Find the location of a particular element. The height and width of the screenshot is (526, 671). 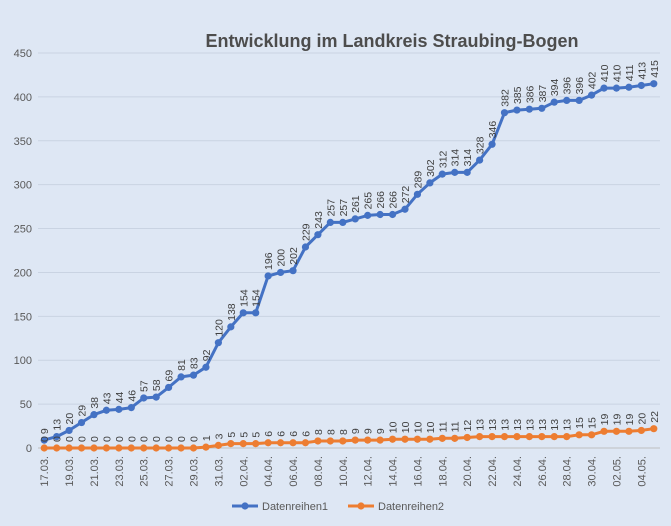

data-label: 3 is located at coordinates (219, 436).